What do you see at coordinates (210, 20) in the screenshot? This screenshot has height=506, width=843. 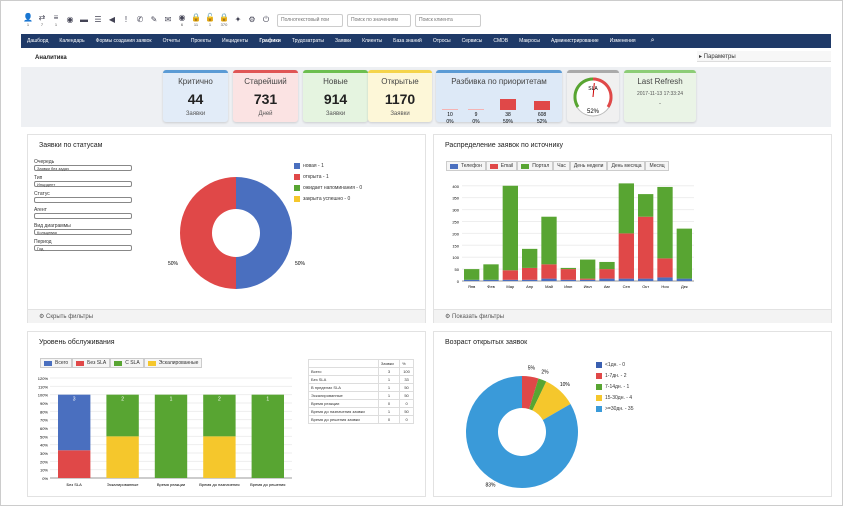 I see `lock-open-icon: 🔓 1` at bounding box center [210, 20].